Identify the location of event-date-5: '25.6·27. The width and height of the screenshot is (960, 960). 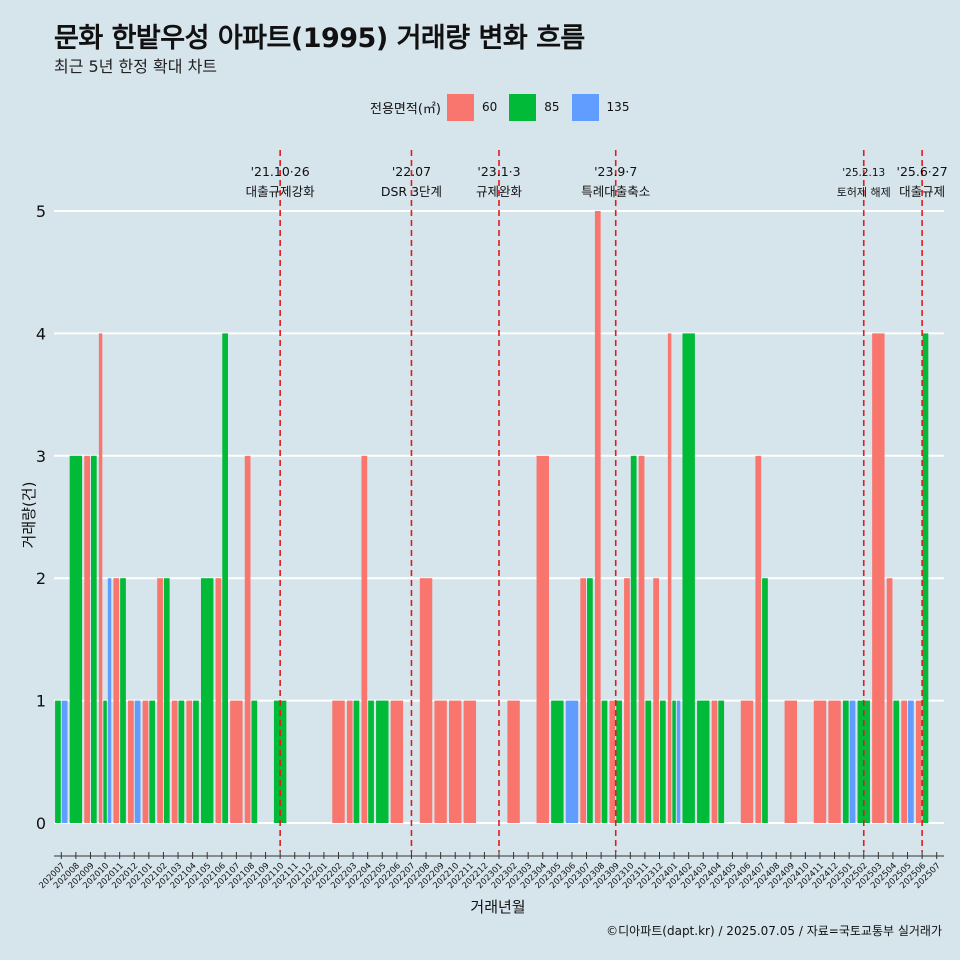
(922, 171).